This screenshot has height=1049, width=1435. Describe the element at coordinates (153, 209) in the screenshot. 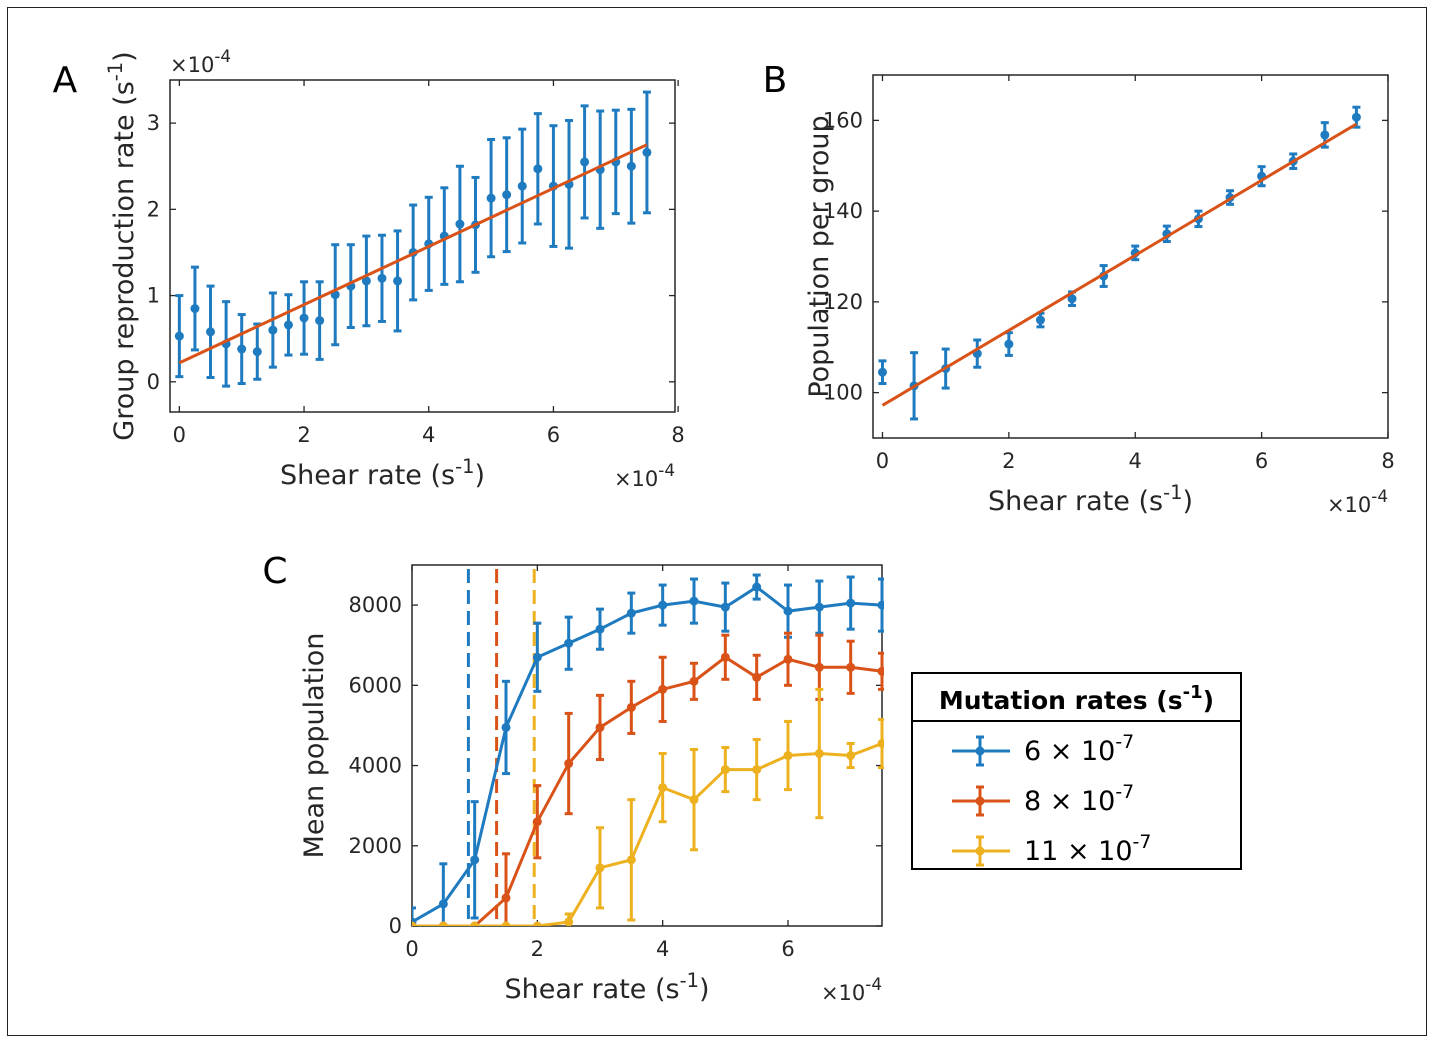

I see `y-tick-label: 2` at that location.